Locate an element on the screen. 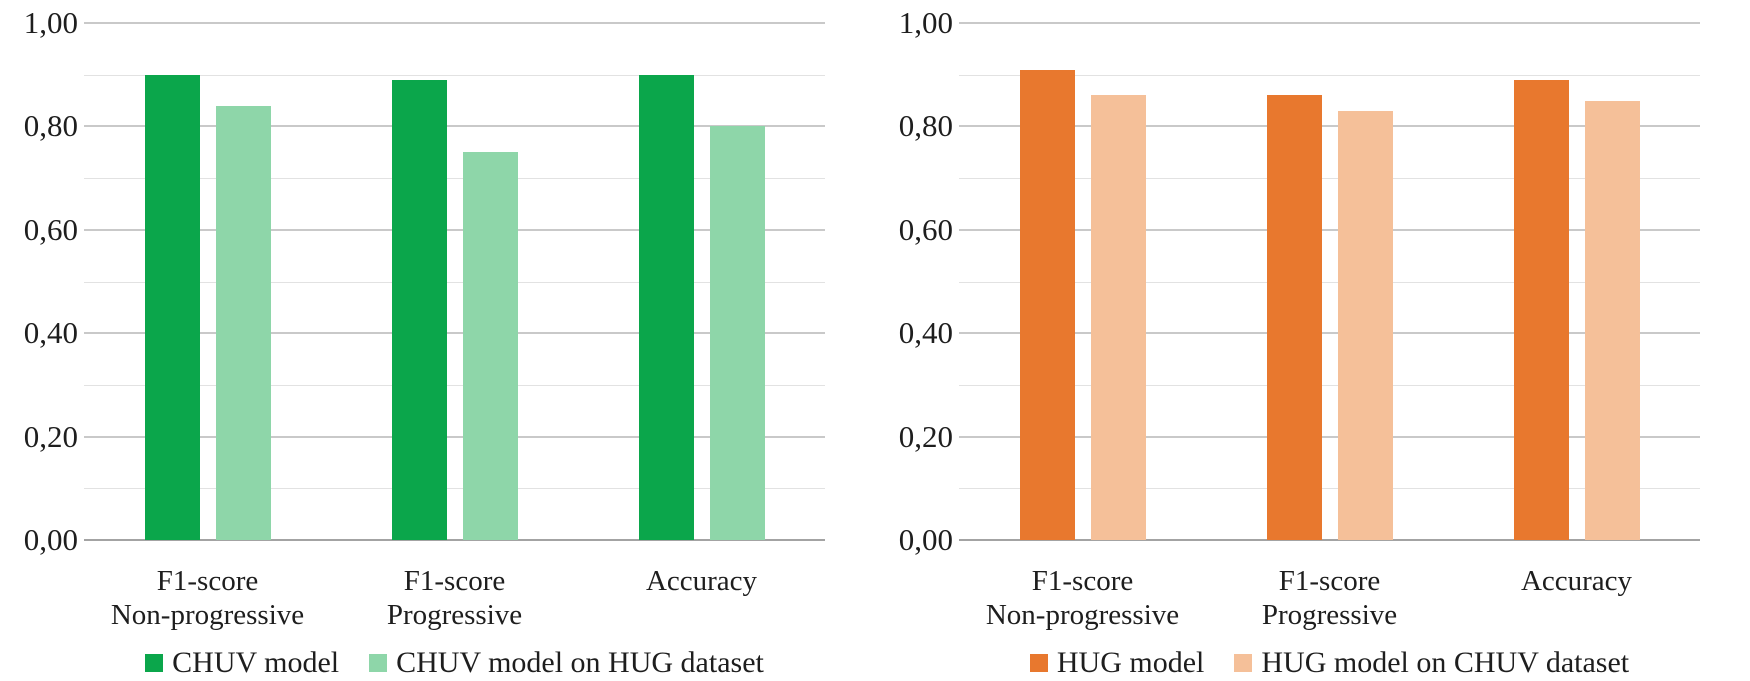  legend: HUG model HUG model on CHUV dataset is located at coordinates (1329, 663).